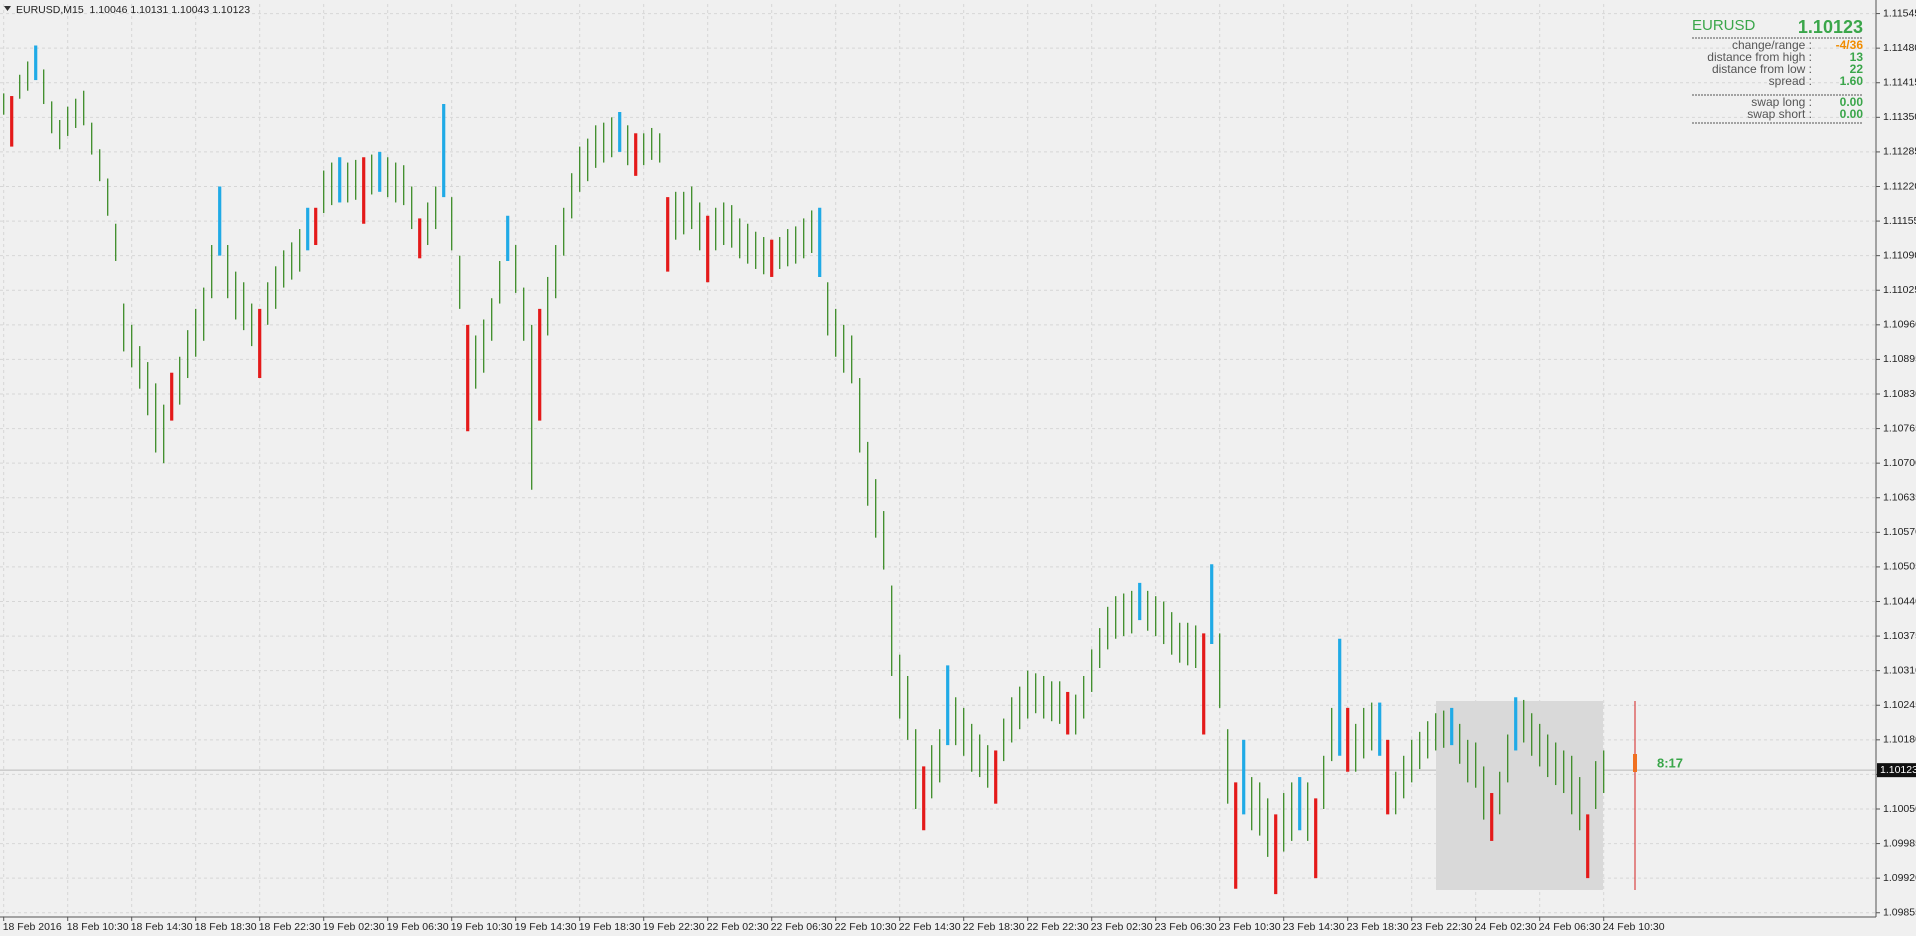 Image resolution: width=1916 pixels, height=936 pixels. I want to click on panel-label: swap long :, so click(1781, 102).